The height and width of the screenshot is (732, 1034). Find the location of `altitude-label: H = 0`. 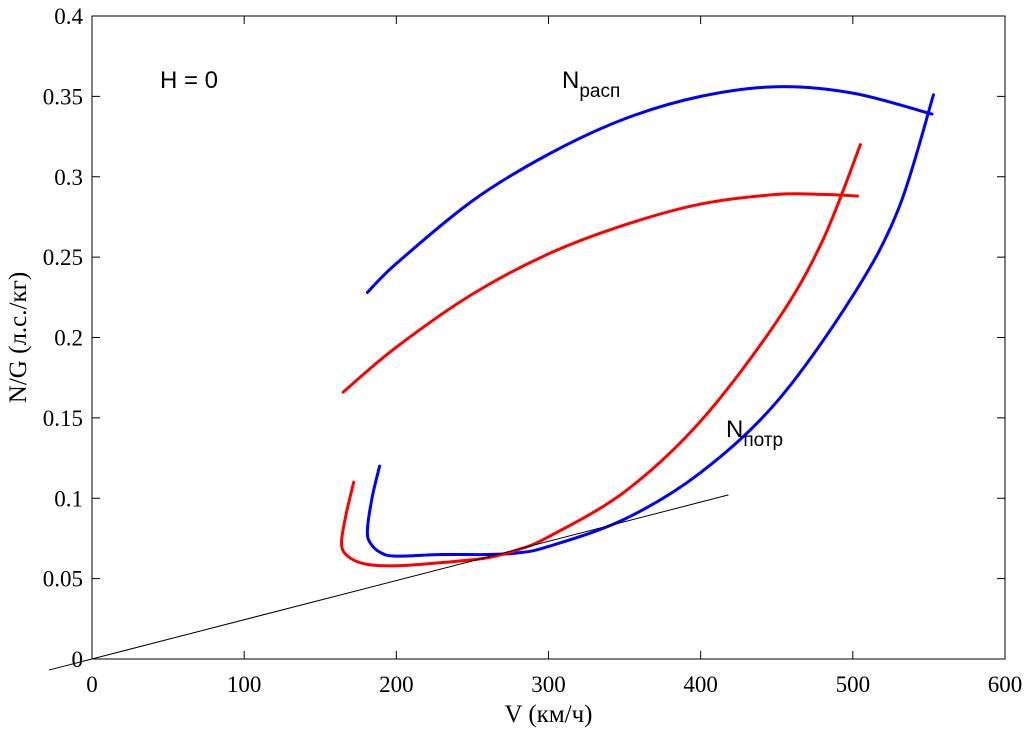

altitude-label: H = 0 is located at coordinates (189, 80).